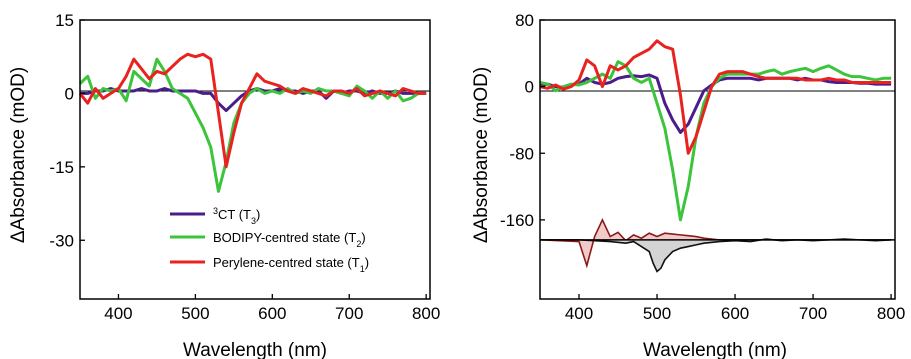 The height and width of the screenshot is (359, 911). What do you see at coordinates (64, 20) in the screenshot?
I see `y-tick-label: 15` at bounding box center [64, 20].